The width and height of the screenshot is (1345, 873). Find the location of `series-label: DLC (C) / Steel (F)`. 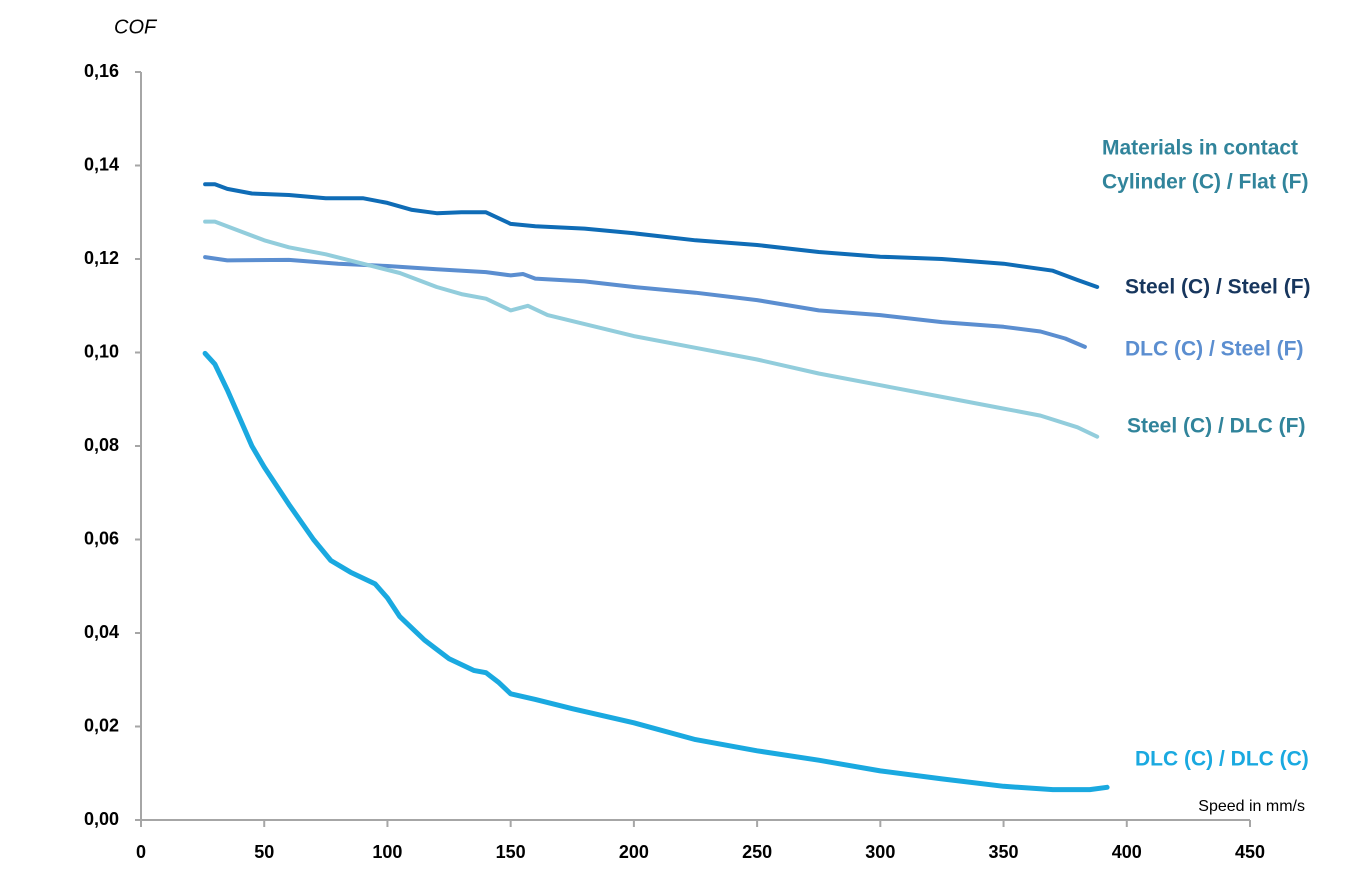

series-label: DLC (C) / Steel (F) is located at coordinates (1214, 349).